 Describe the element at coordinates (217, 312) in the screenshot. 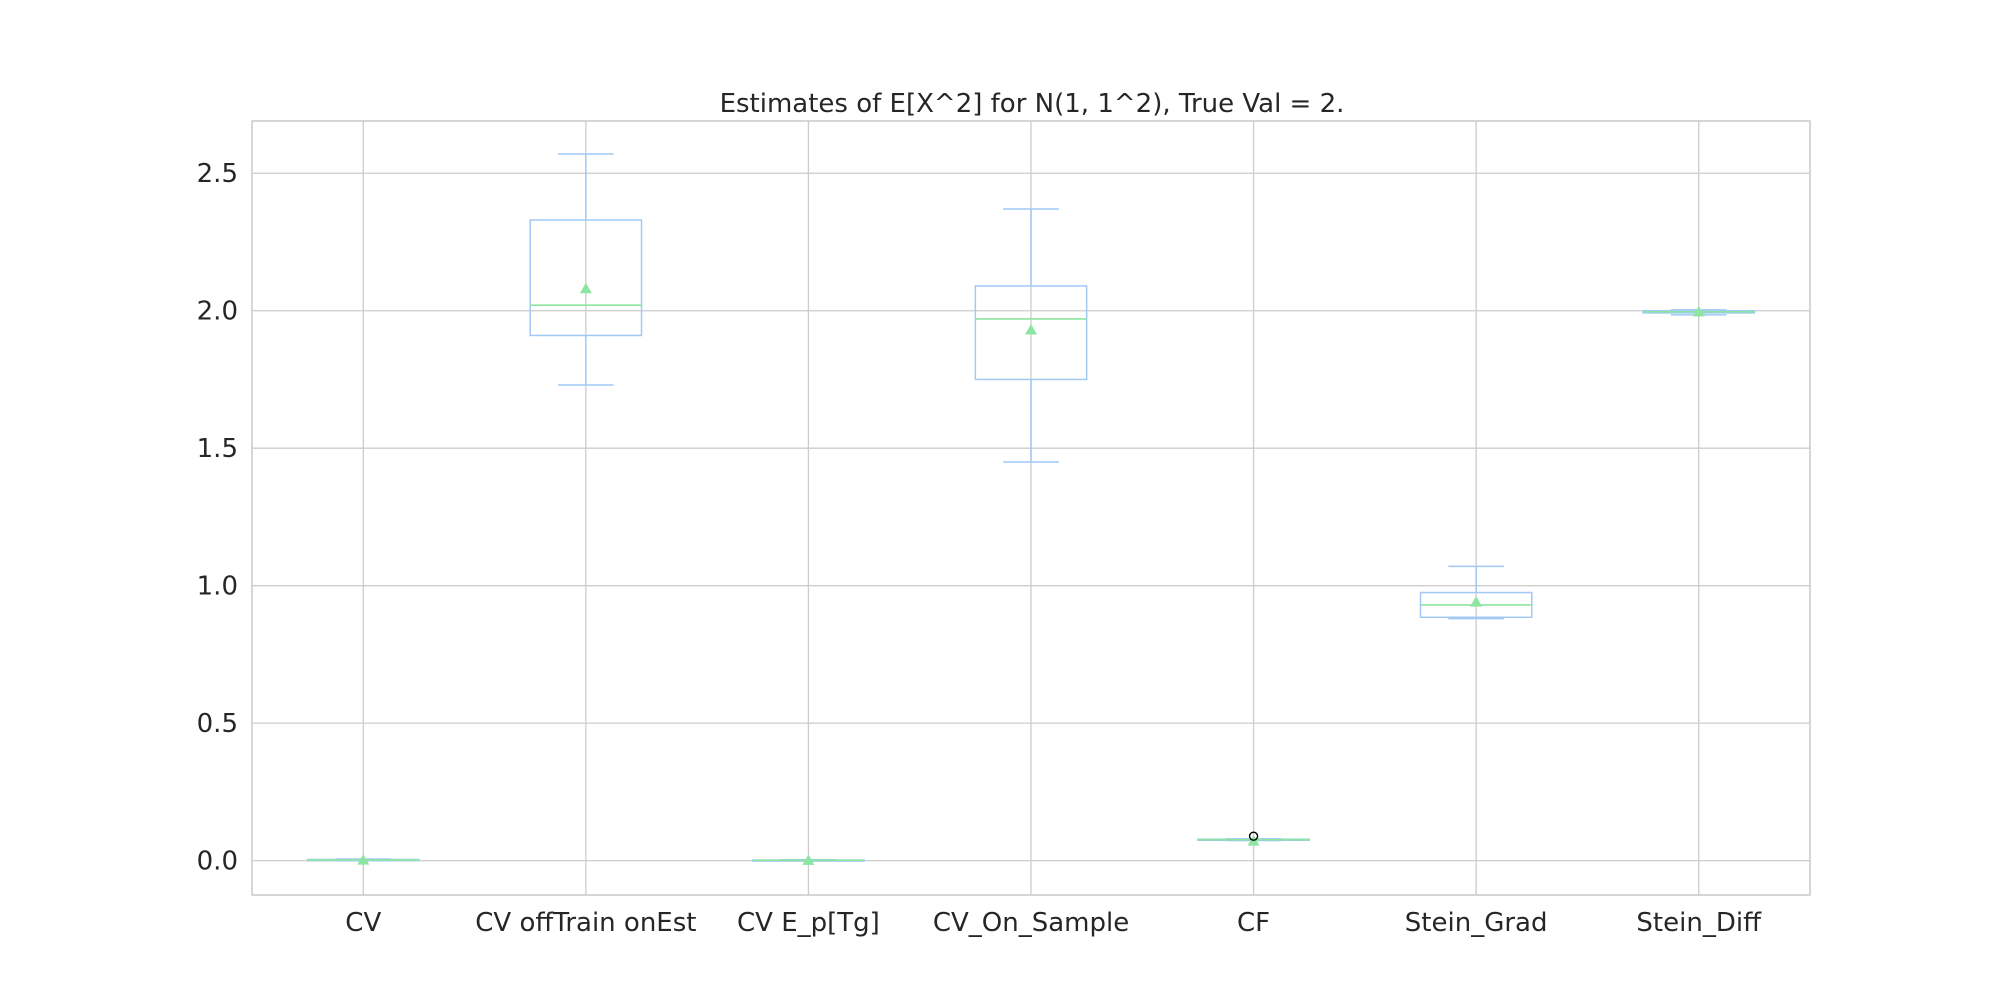

I see `y-tick-label: 2.0` at that location.